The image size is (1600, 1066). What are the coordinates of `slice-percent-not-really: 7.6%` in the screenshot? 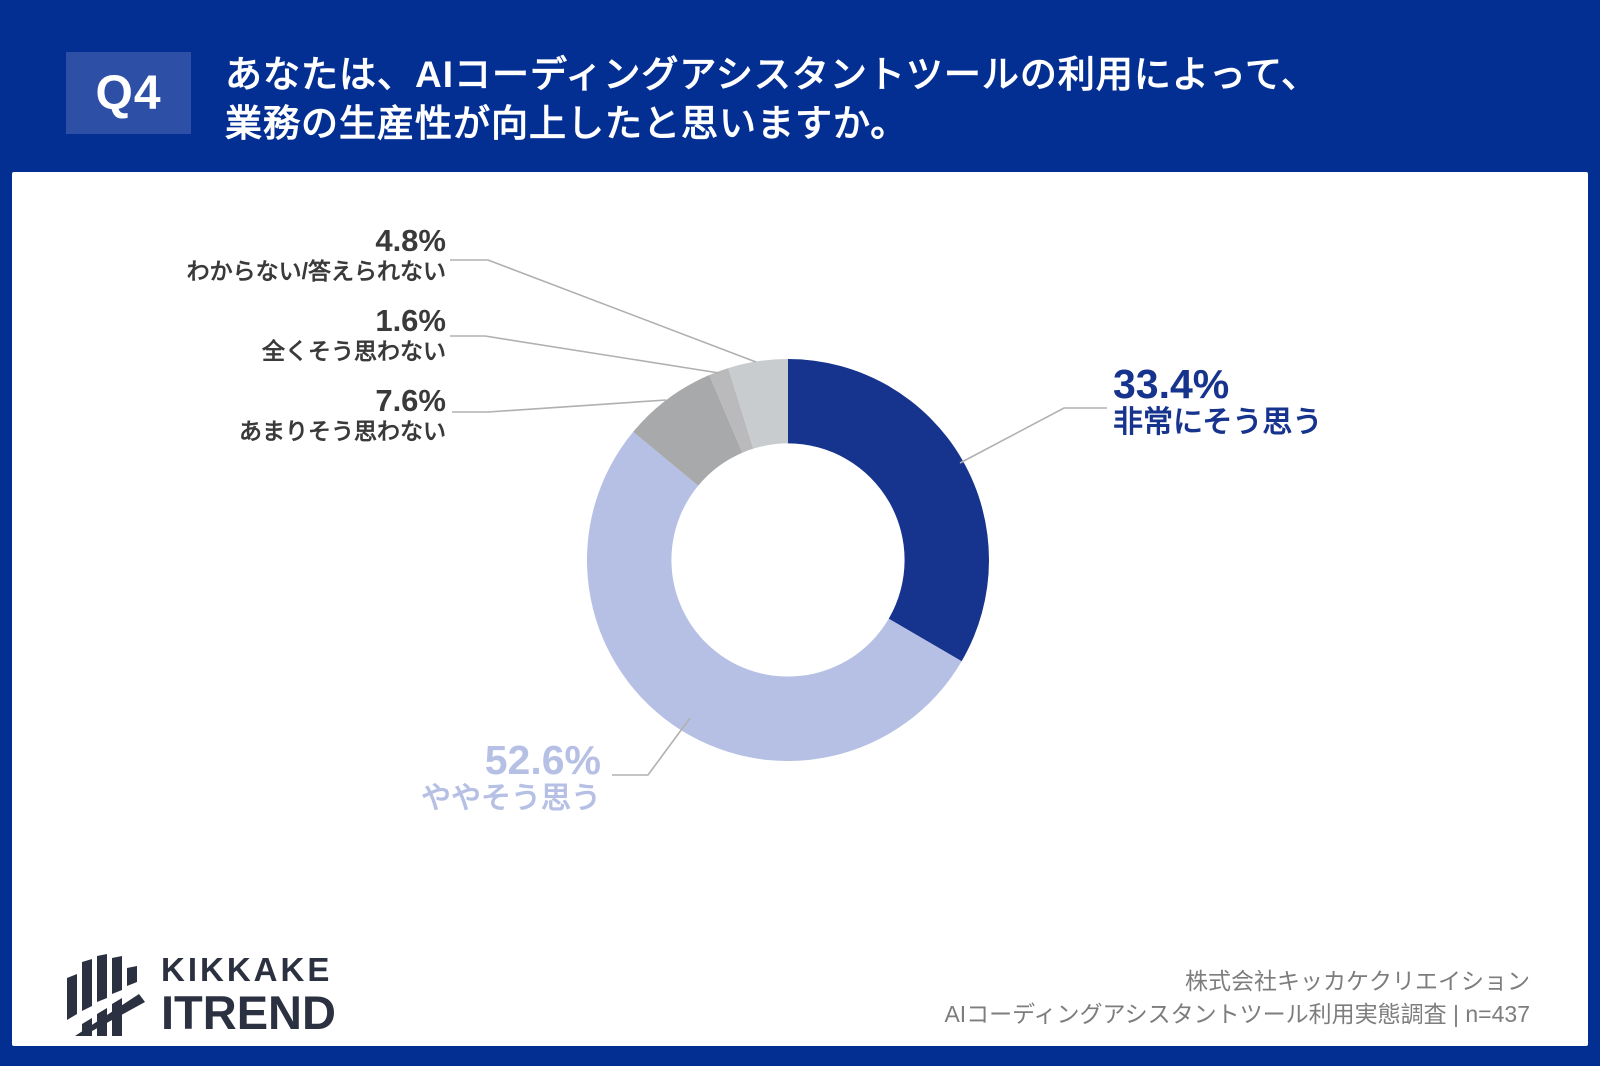 It's located at (410, 400).